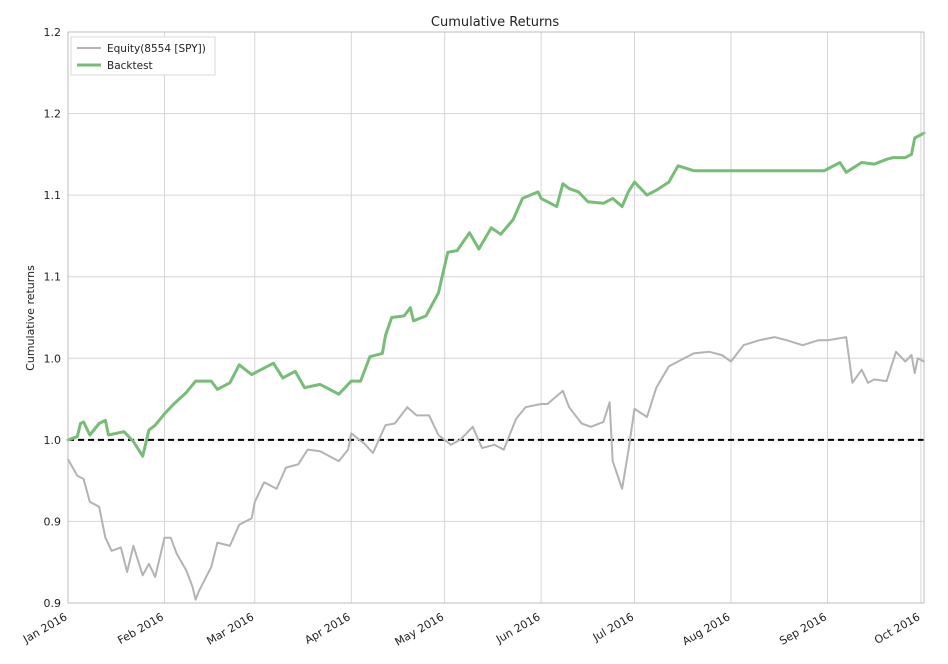 This screenshot has height=664, width=948. What do you see at coordinates (327, 628) in the screenshot?
I see `x-tick-label: Apr 2016` at bounding box center [327, 628].